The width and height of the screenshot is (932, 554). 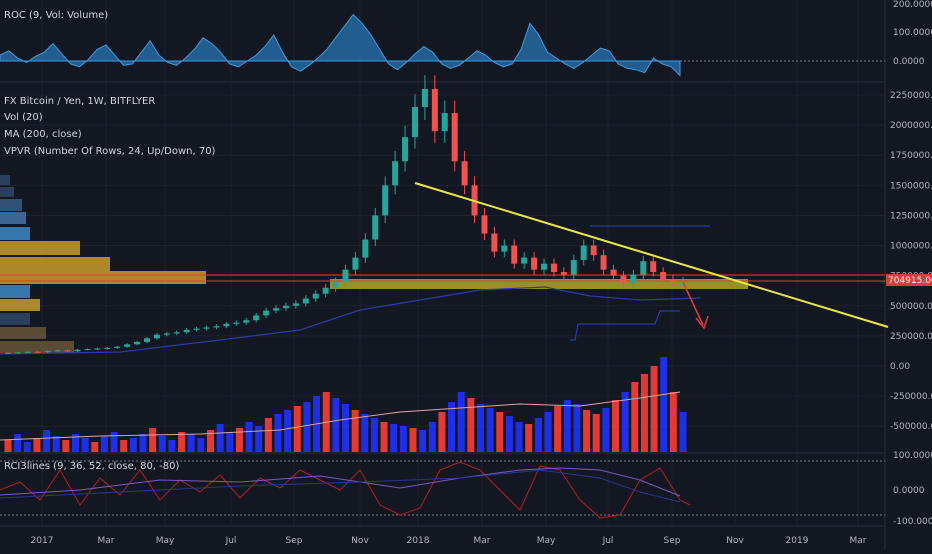 I want to click on roc-indicator-label: ROC (9, Vol: Volume), so click(x=56, y=15).